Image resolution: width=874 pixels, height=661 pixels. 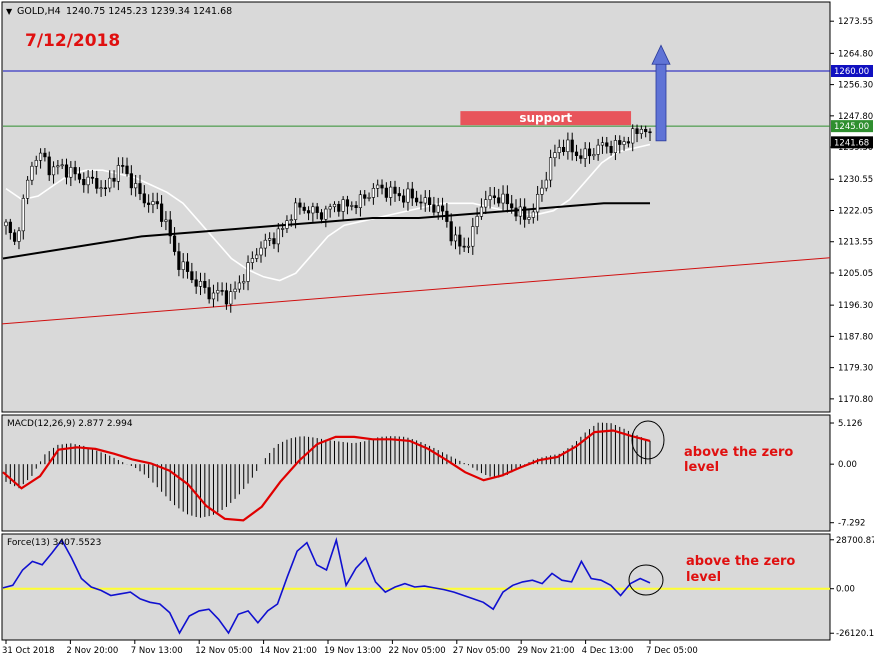 I want to click on price-tick-label: 1196.30, so click(x=855, y=306).